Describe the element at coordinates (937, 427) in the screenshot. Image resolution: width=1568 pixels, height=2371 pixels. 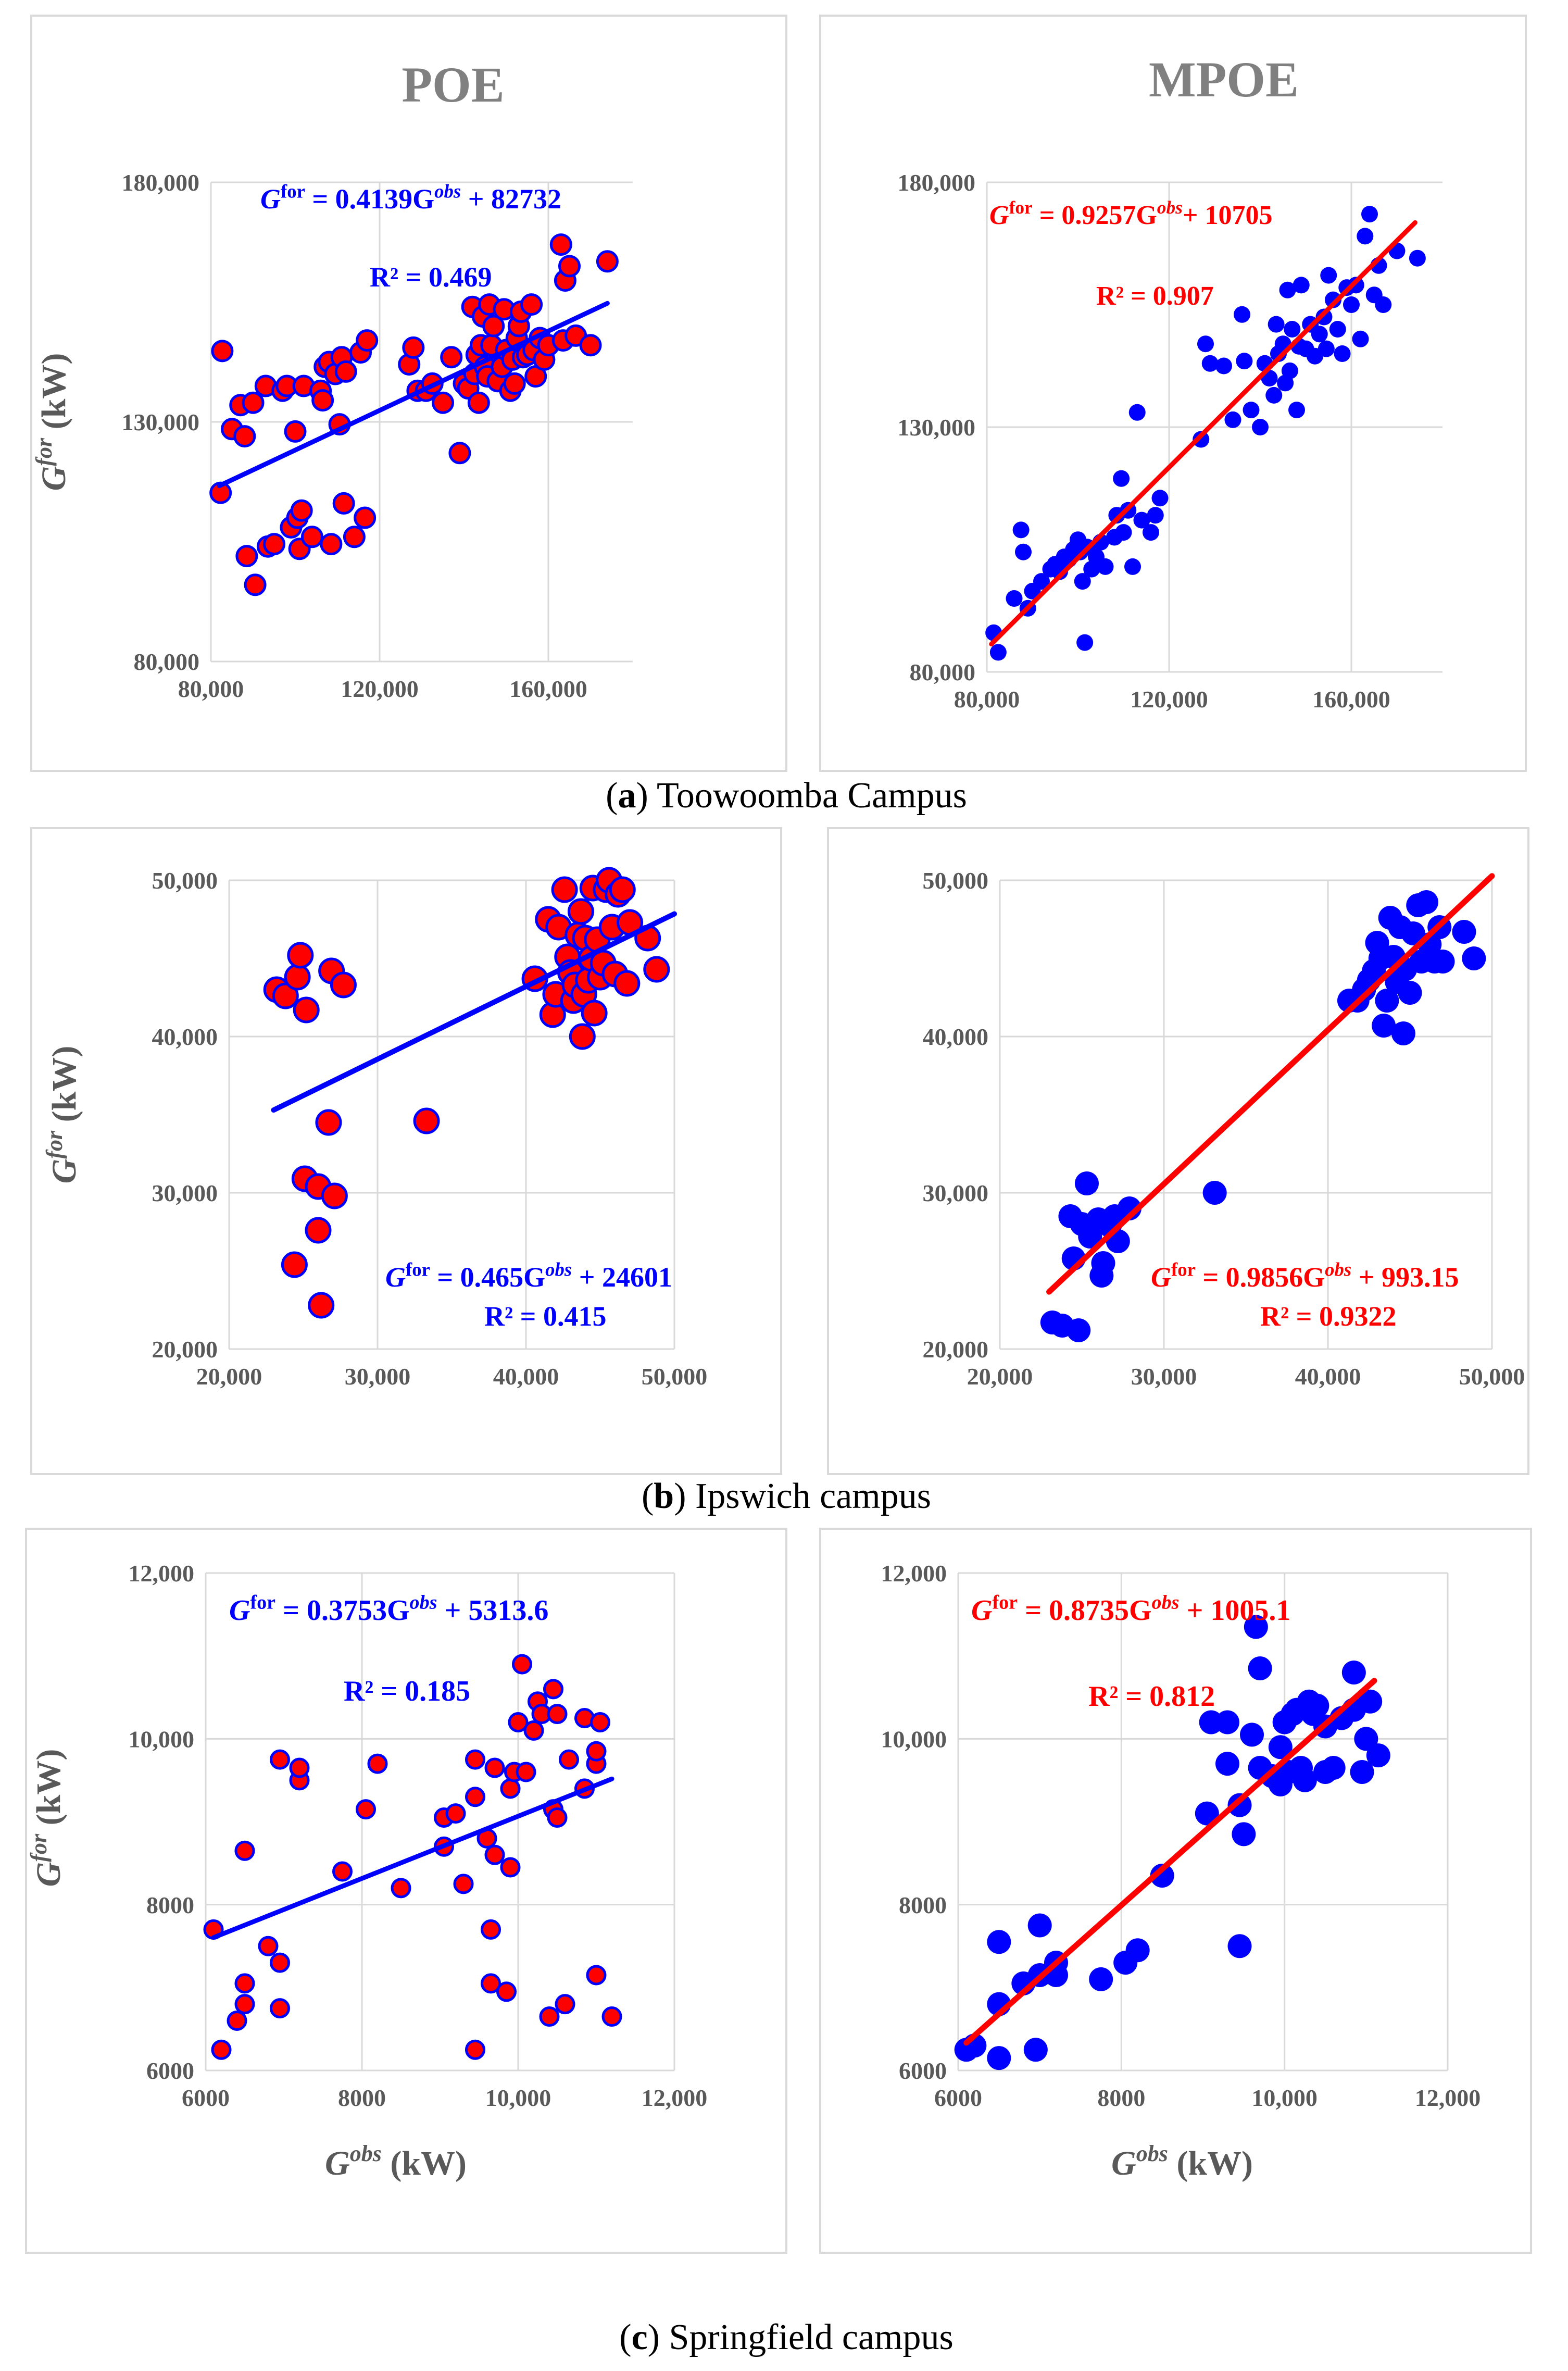
I see `y-tick-label: 130,000` at that location.